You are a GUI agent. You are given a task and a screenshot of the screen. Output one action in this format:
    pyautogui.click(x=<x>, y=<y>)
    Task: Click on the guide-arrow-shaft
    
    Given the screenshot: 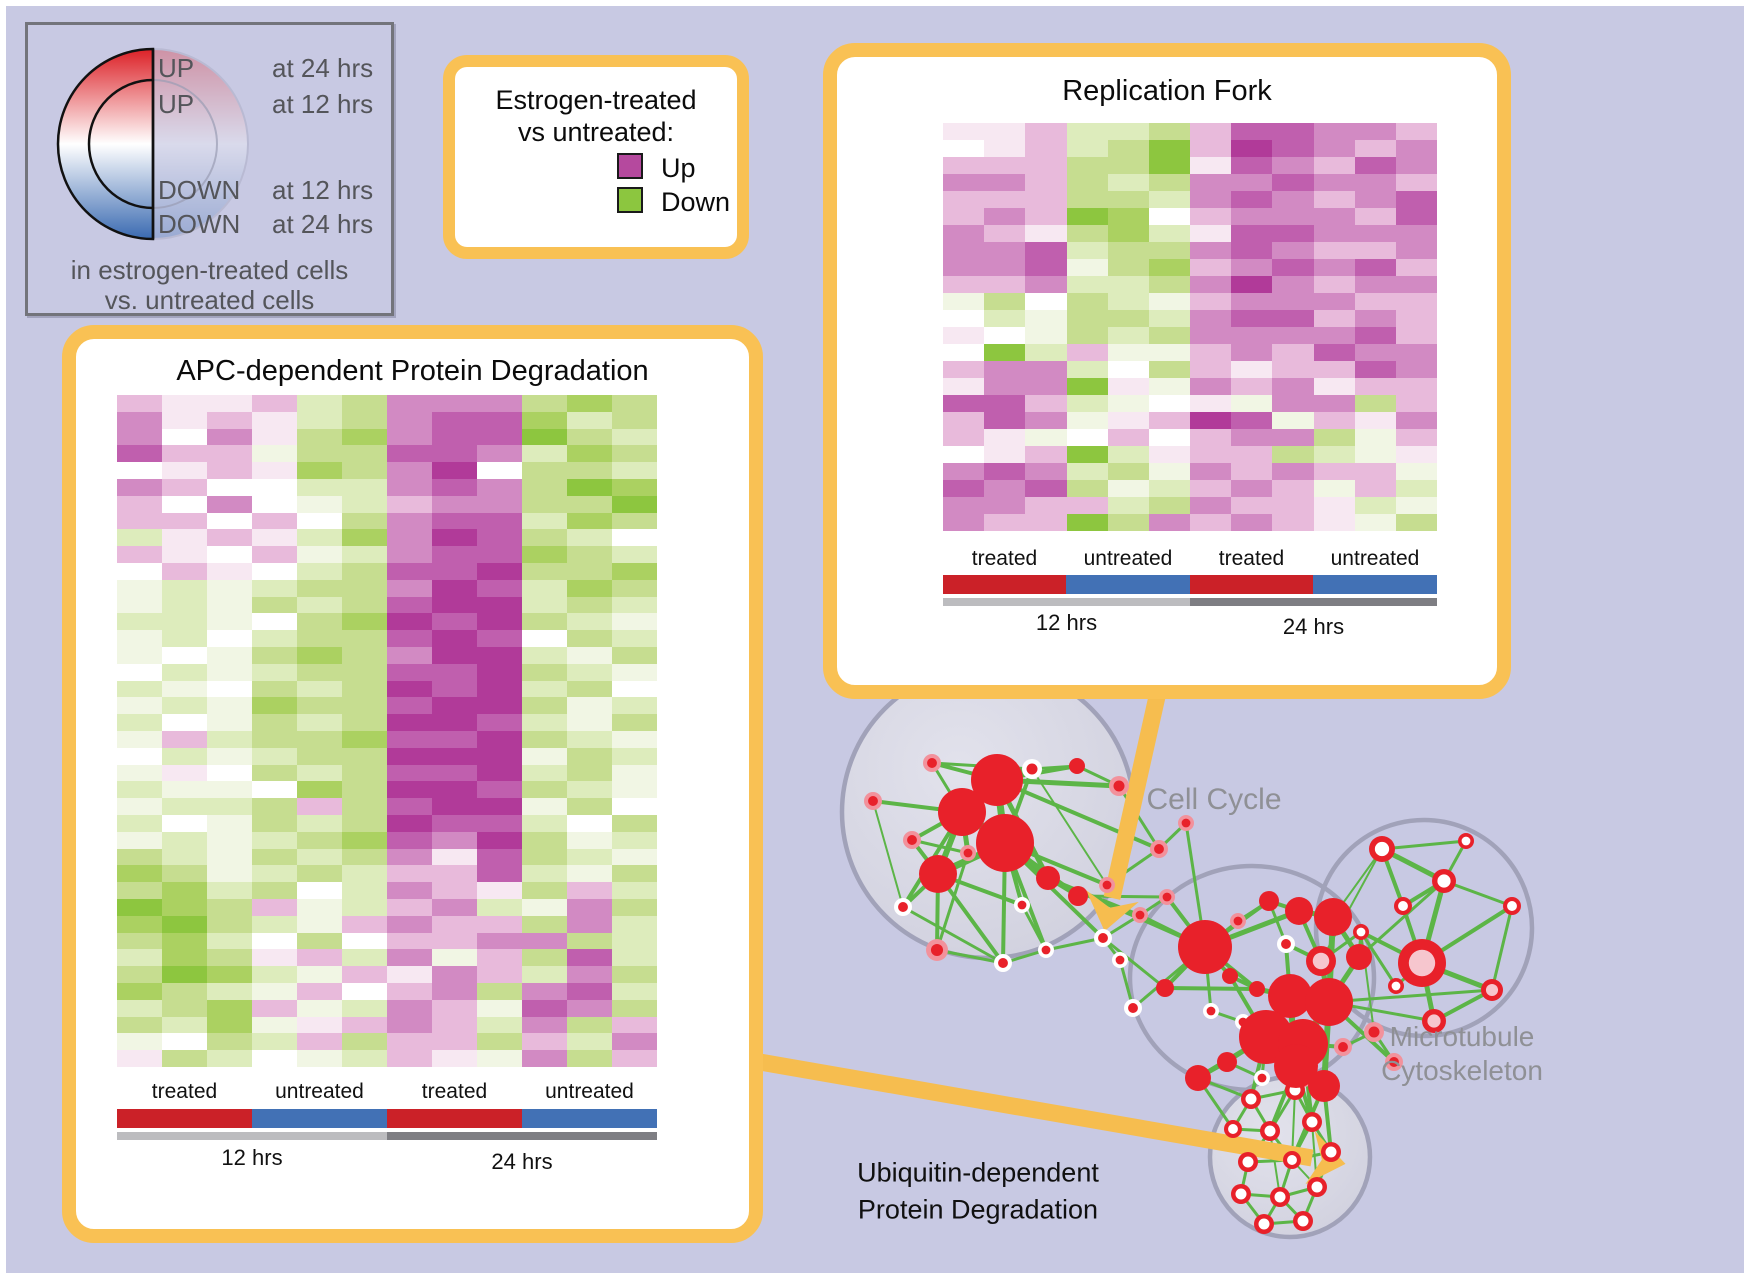 What is the action you would take?
    pyautogui.click(x=1024, y=1108)
    